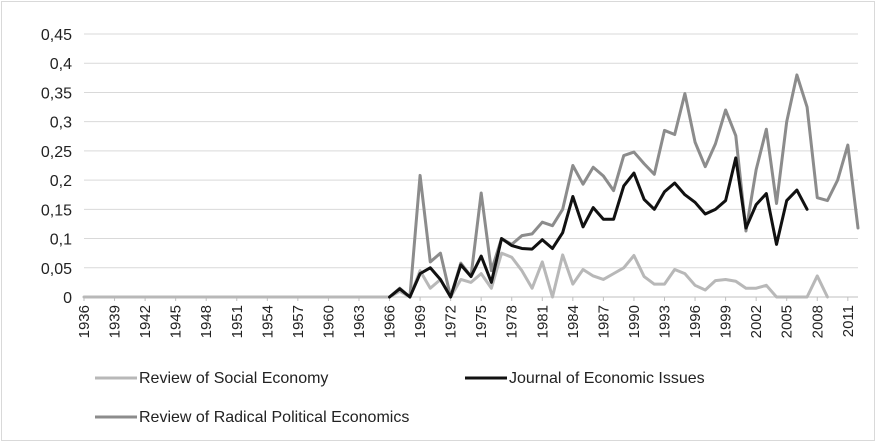 The image size is (876, 447). What do you see at coordinates (756, 321) in the screenshot?
I see `x-tick-label: 2002` at bounding box center [756, 321].